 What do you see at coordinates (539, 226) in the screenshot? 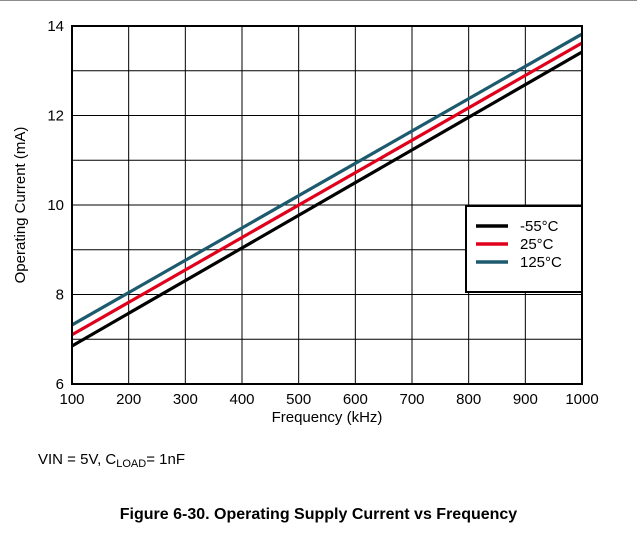
I see `legend-label: -55°C` at bounding box center [539, 226].